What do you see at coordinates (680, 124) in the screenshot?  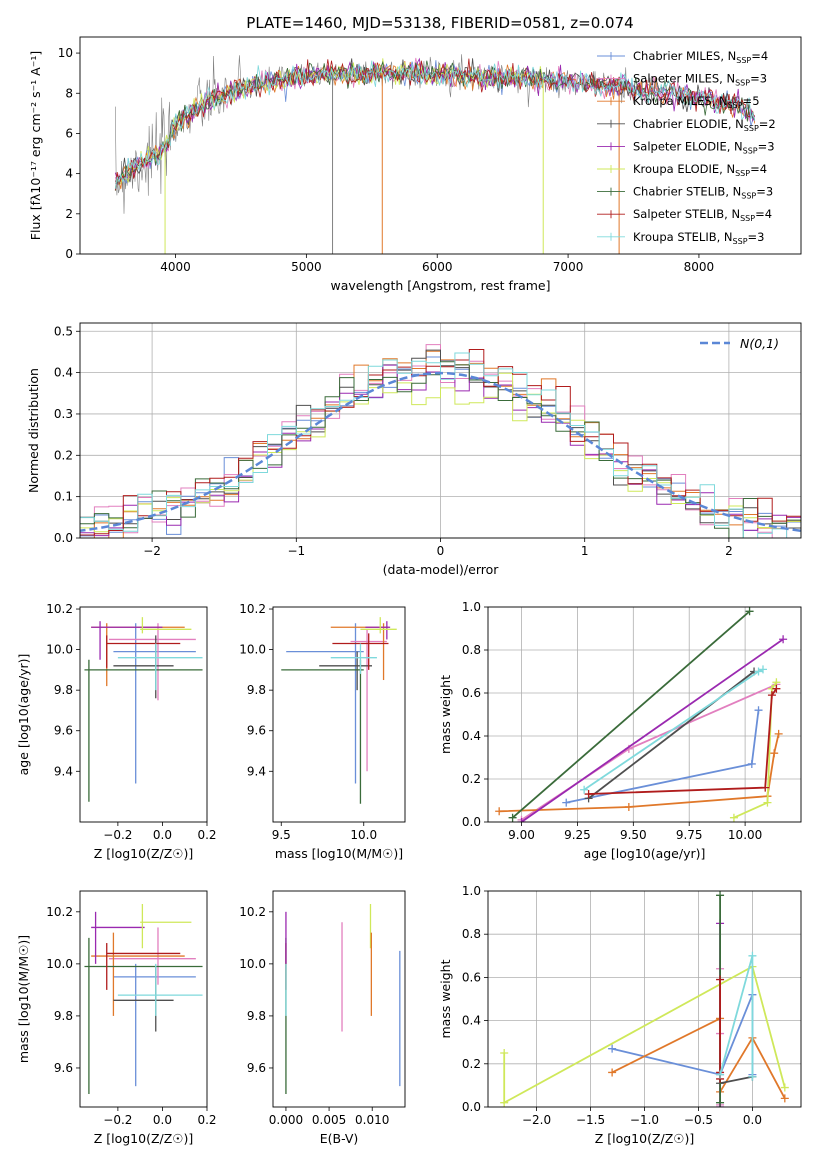 I see `legend-series-name: Chabrier ELODIE` at bounding box center [680, 124].